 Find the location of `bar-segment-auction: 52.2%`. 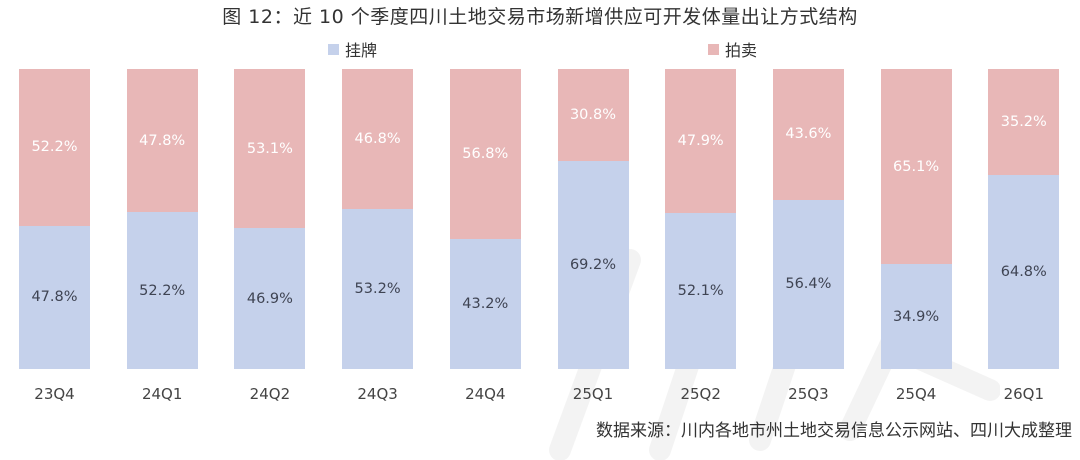

bar-segment-auction: 52.2% is located at coordinates (54, 147).